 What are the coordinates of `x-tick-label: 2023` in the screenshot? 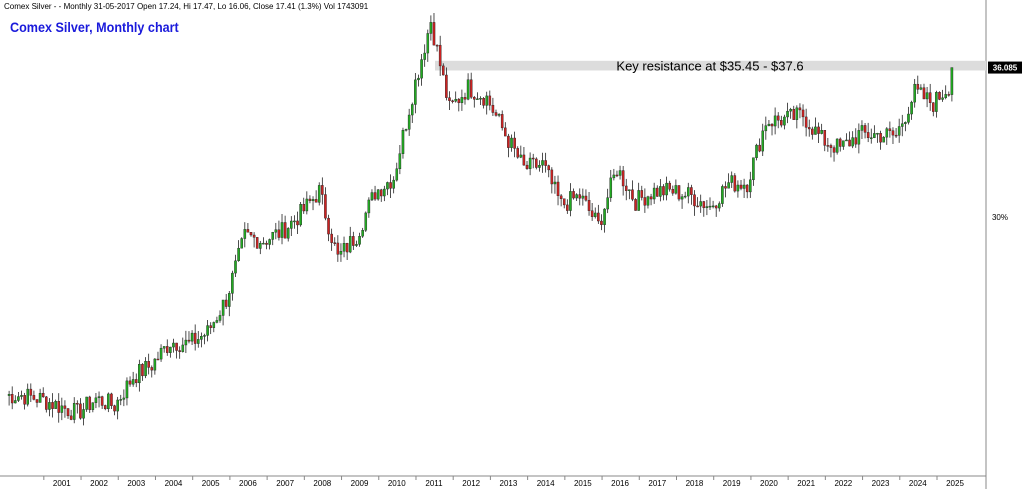 It's located at (881, 483).